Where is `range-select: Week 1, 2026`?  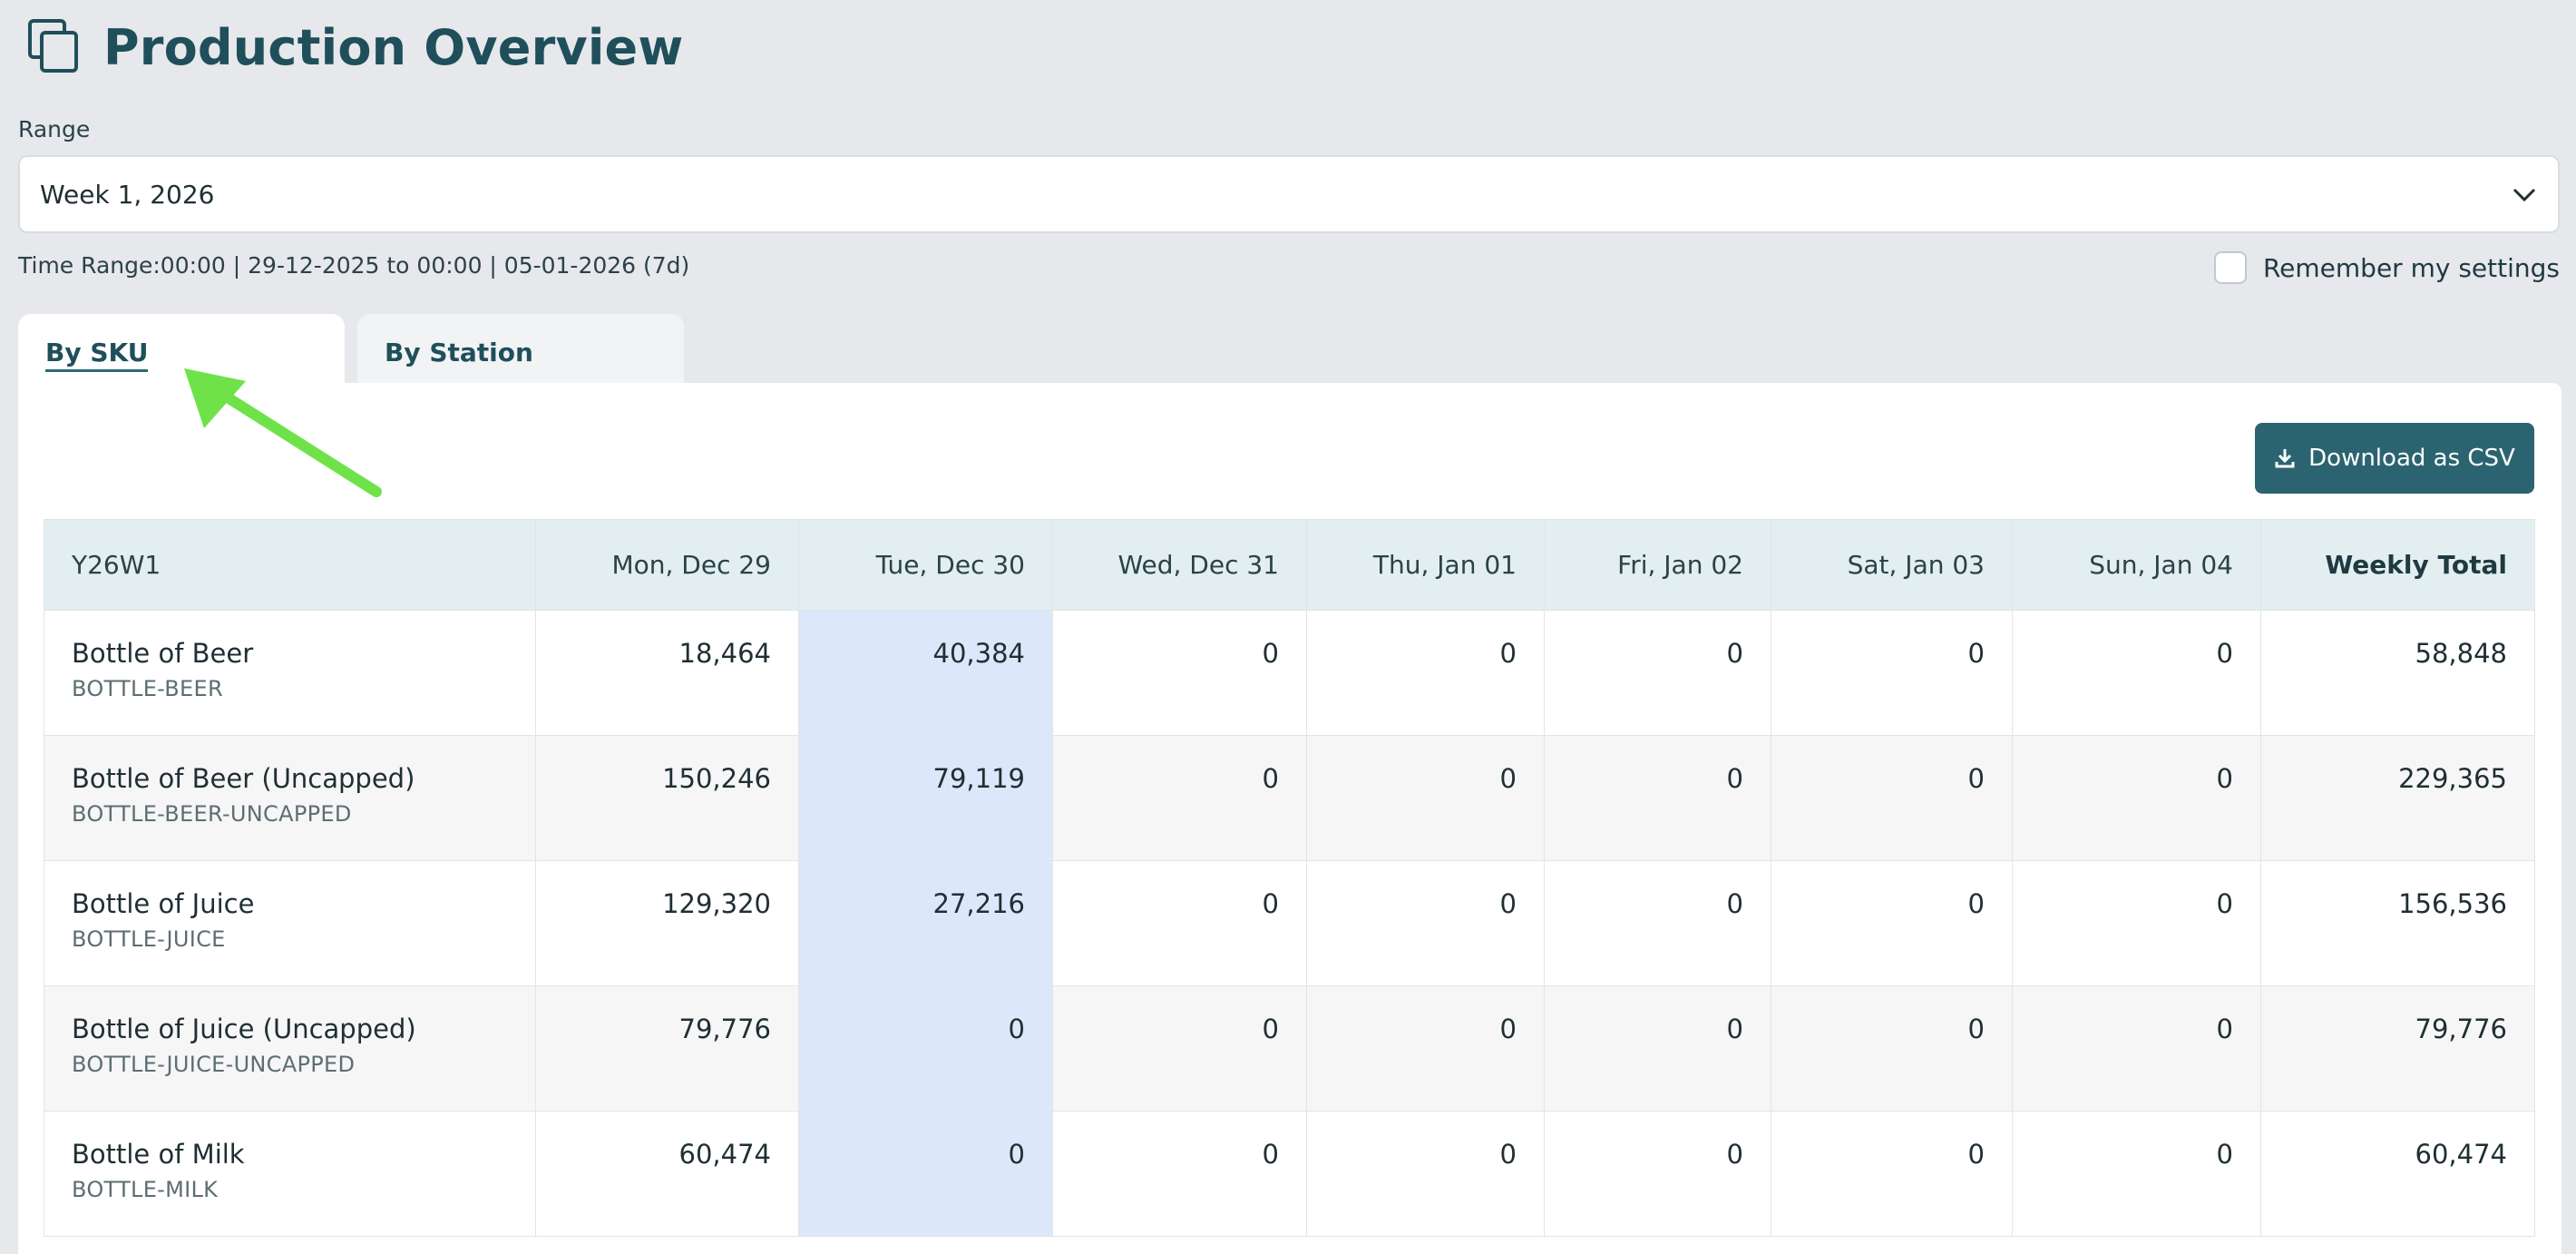
range-select: Week 1, 2026 is located at coordinates (1289, 194).